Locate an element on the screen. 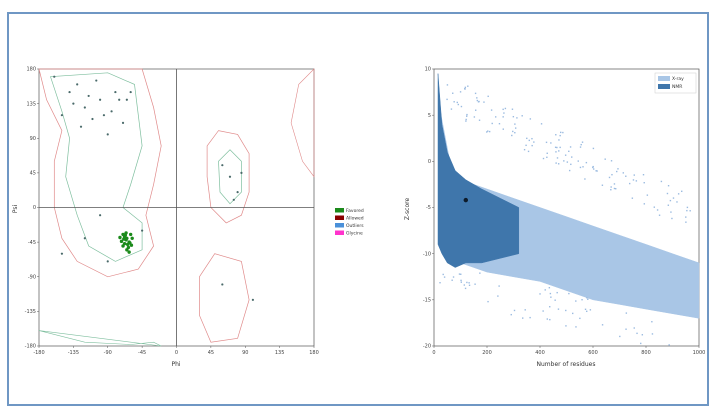 The width and height of the screenshot is (718, 410). rama-x-tick-label: -90 is located at coordinates (108, 353).